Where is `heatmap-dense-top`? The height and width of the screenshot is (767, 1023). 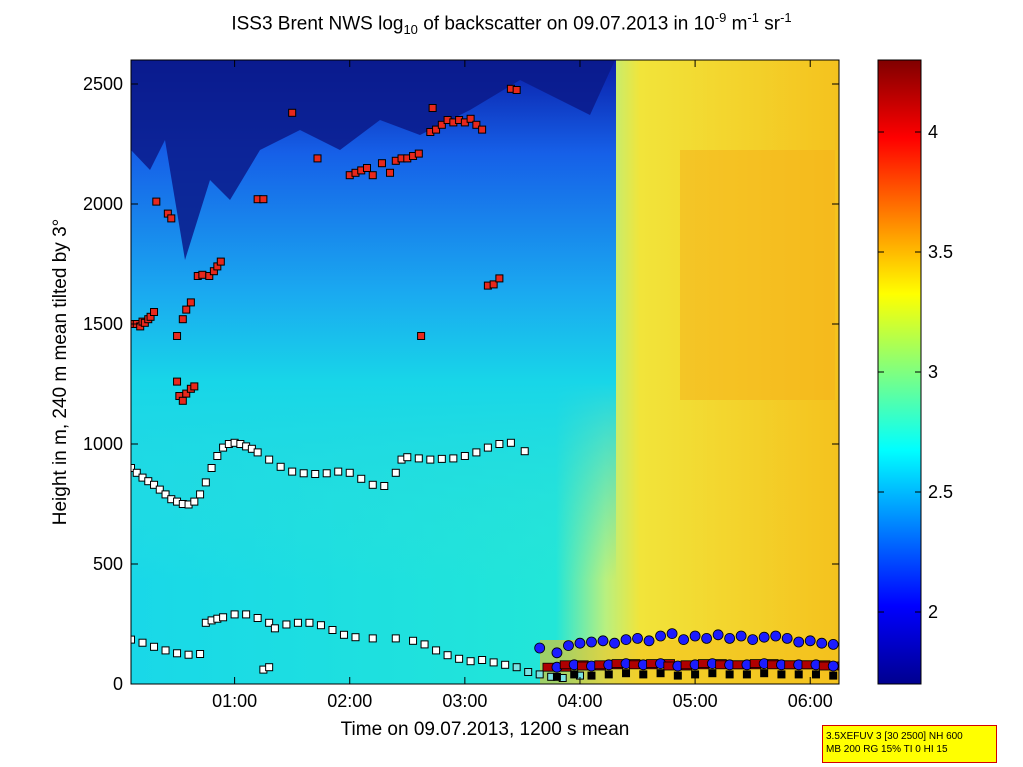 heatmap-dense-top is located at coordinates (373, 160).